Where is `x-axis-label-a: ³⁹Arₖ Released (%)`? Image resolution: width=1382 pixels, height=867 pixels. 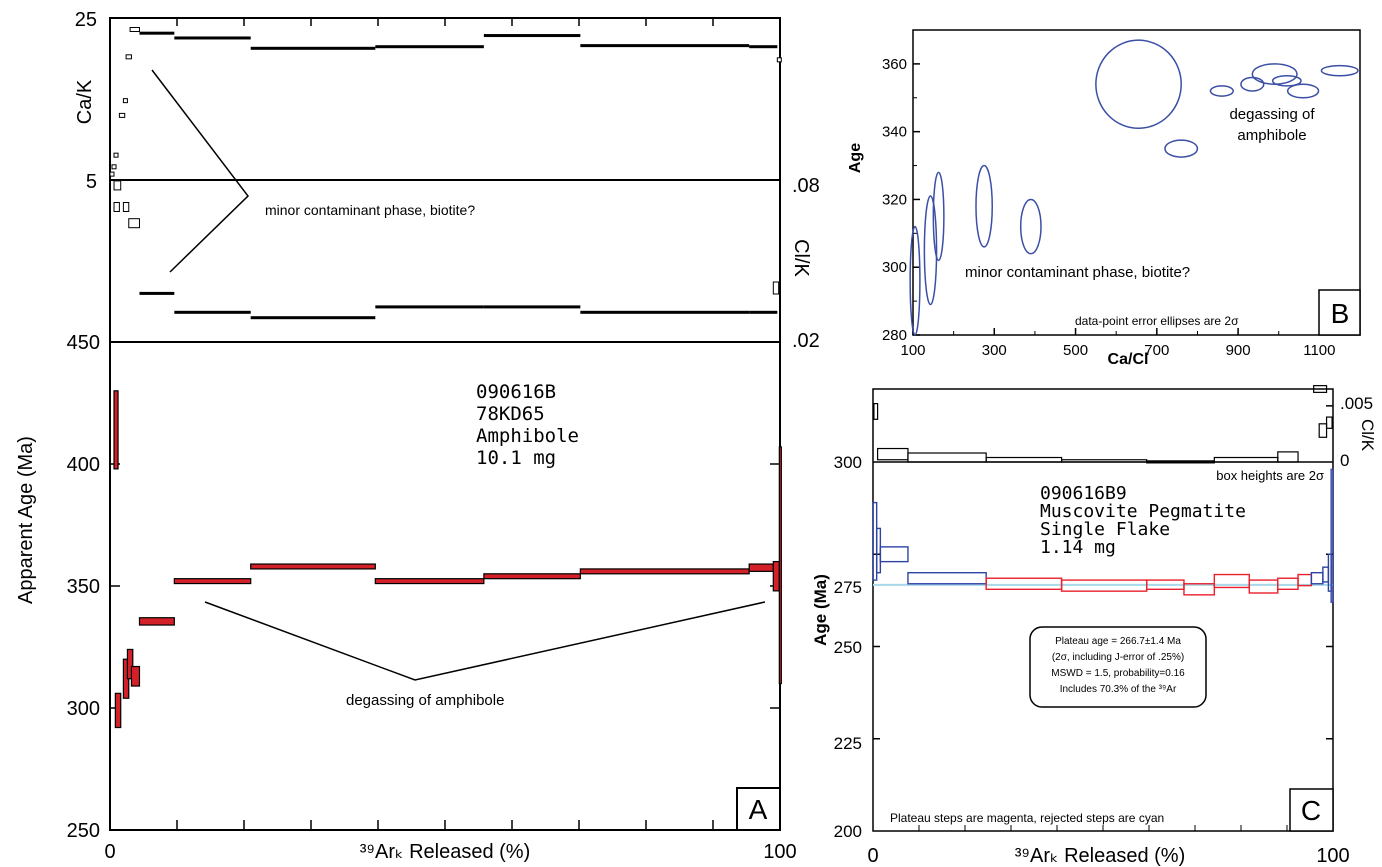 x-axis-label-a: ³⁹Arₖ Released (%) is located at coordinates (445, 852).